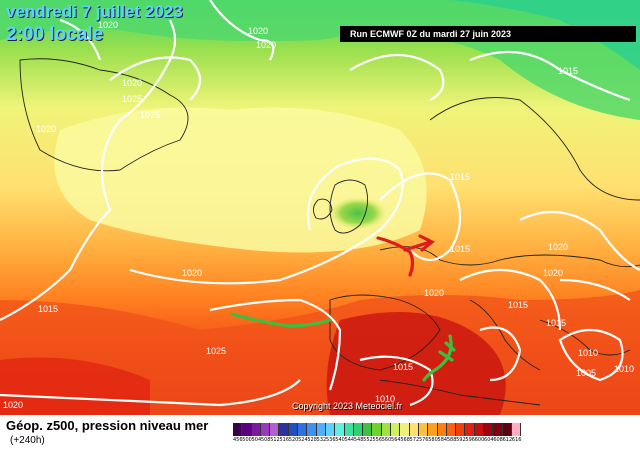  Describe the element at coordinates (55, 34) in the screenshot. I see `forecast-hour: 2:00 locale` at that location.